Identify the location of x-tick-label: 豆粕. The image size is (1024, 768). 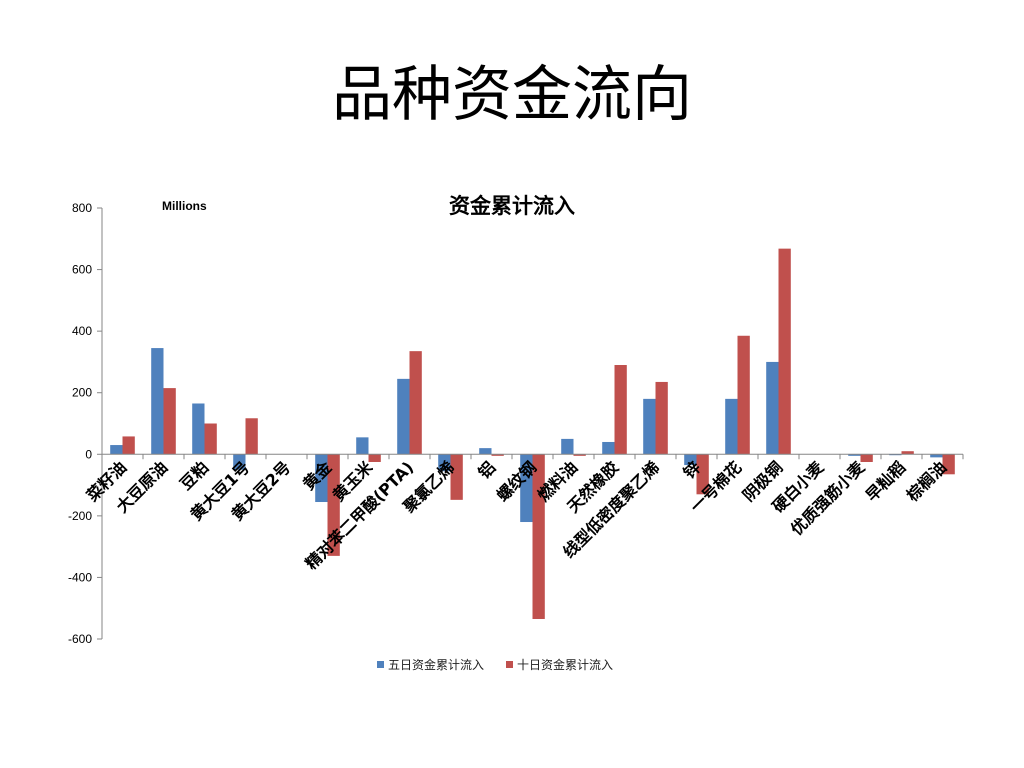
(194, 476).